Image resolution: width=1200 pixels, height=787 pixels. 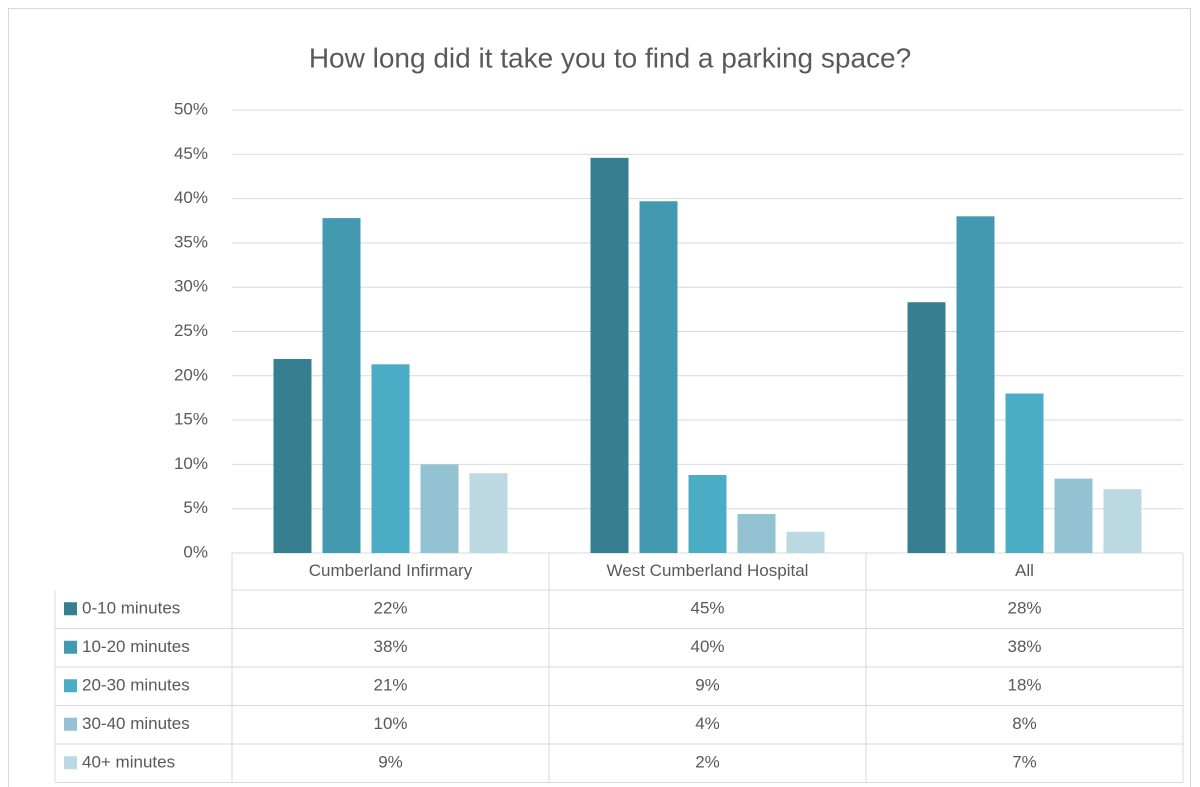 I want to click on table-value: 8%, so click(x=1024, y=723).